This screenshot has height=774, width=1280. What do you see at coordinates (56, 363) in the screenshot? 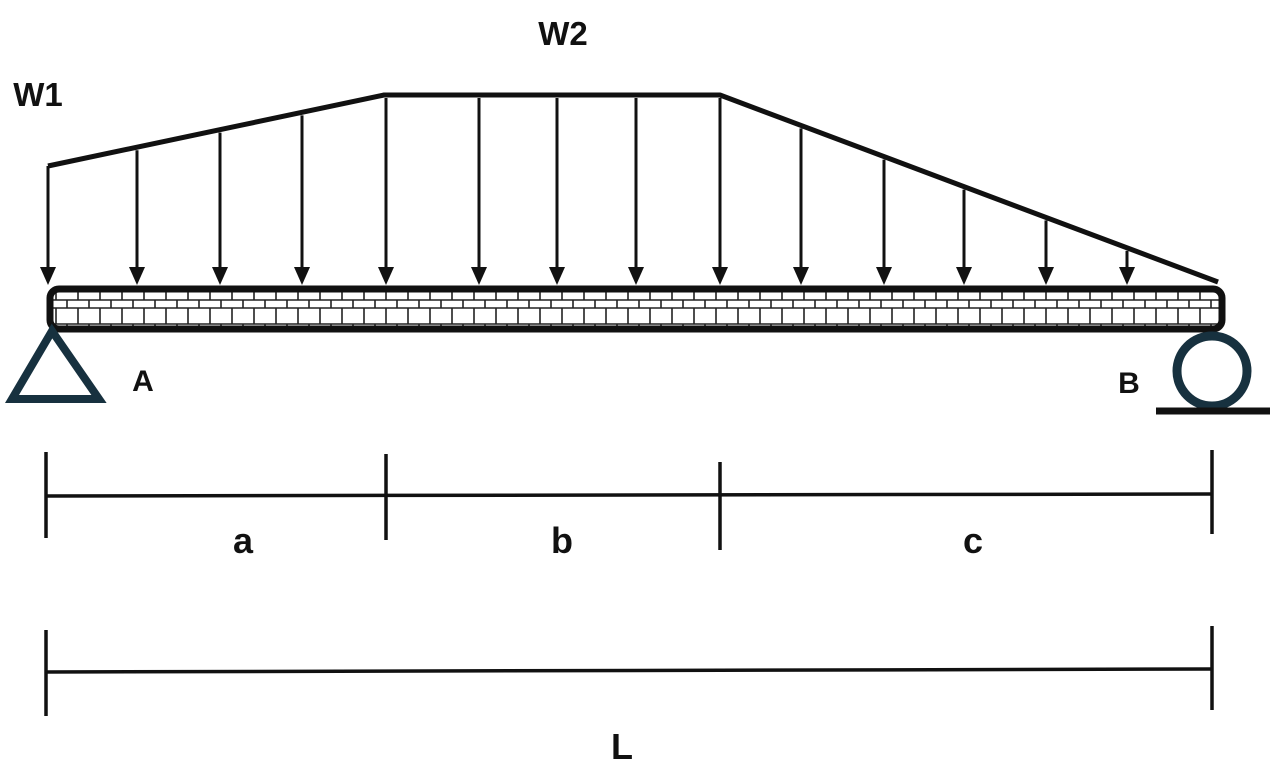
I see `pin-support-icon` at bounding box center [56, 363].